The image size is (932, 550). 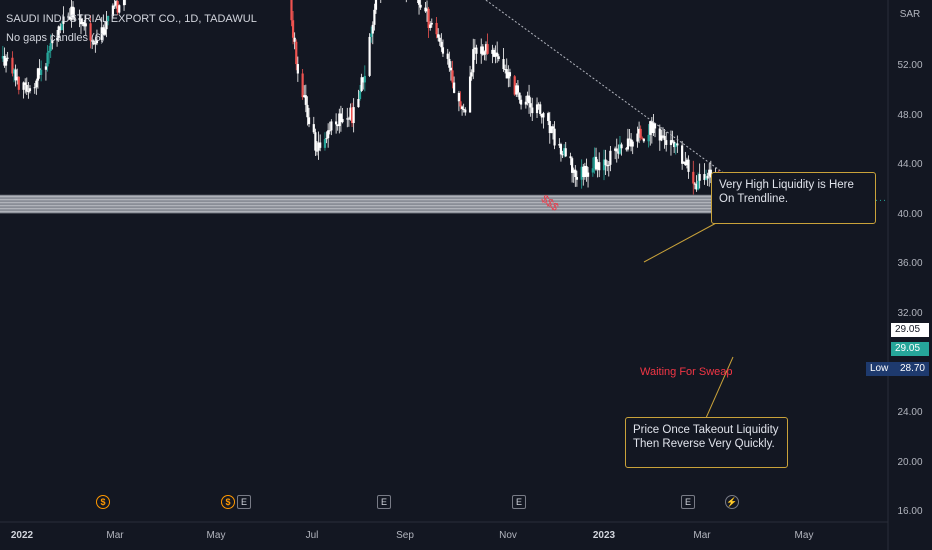 I want to click on y-tick: 16.00, so click(x=910, y=511).